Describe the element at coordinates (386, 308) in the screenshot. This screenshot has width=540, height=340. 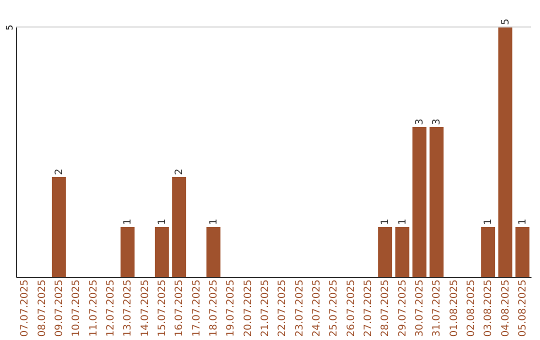
I see `x-tick-label: 28.07.2025` at that location.